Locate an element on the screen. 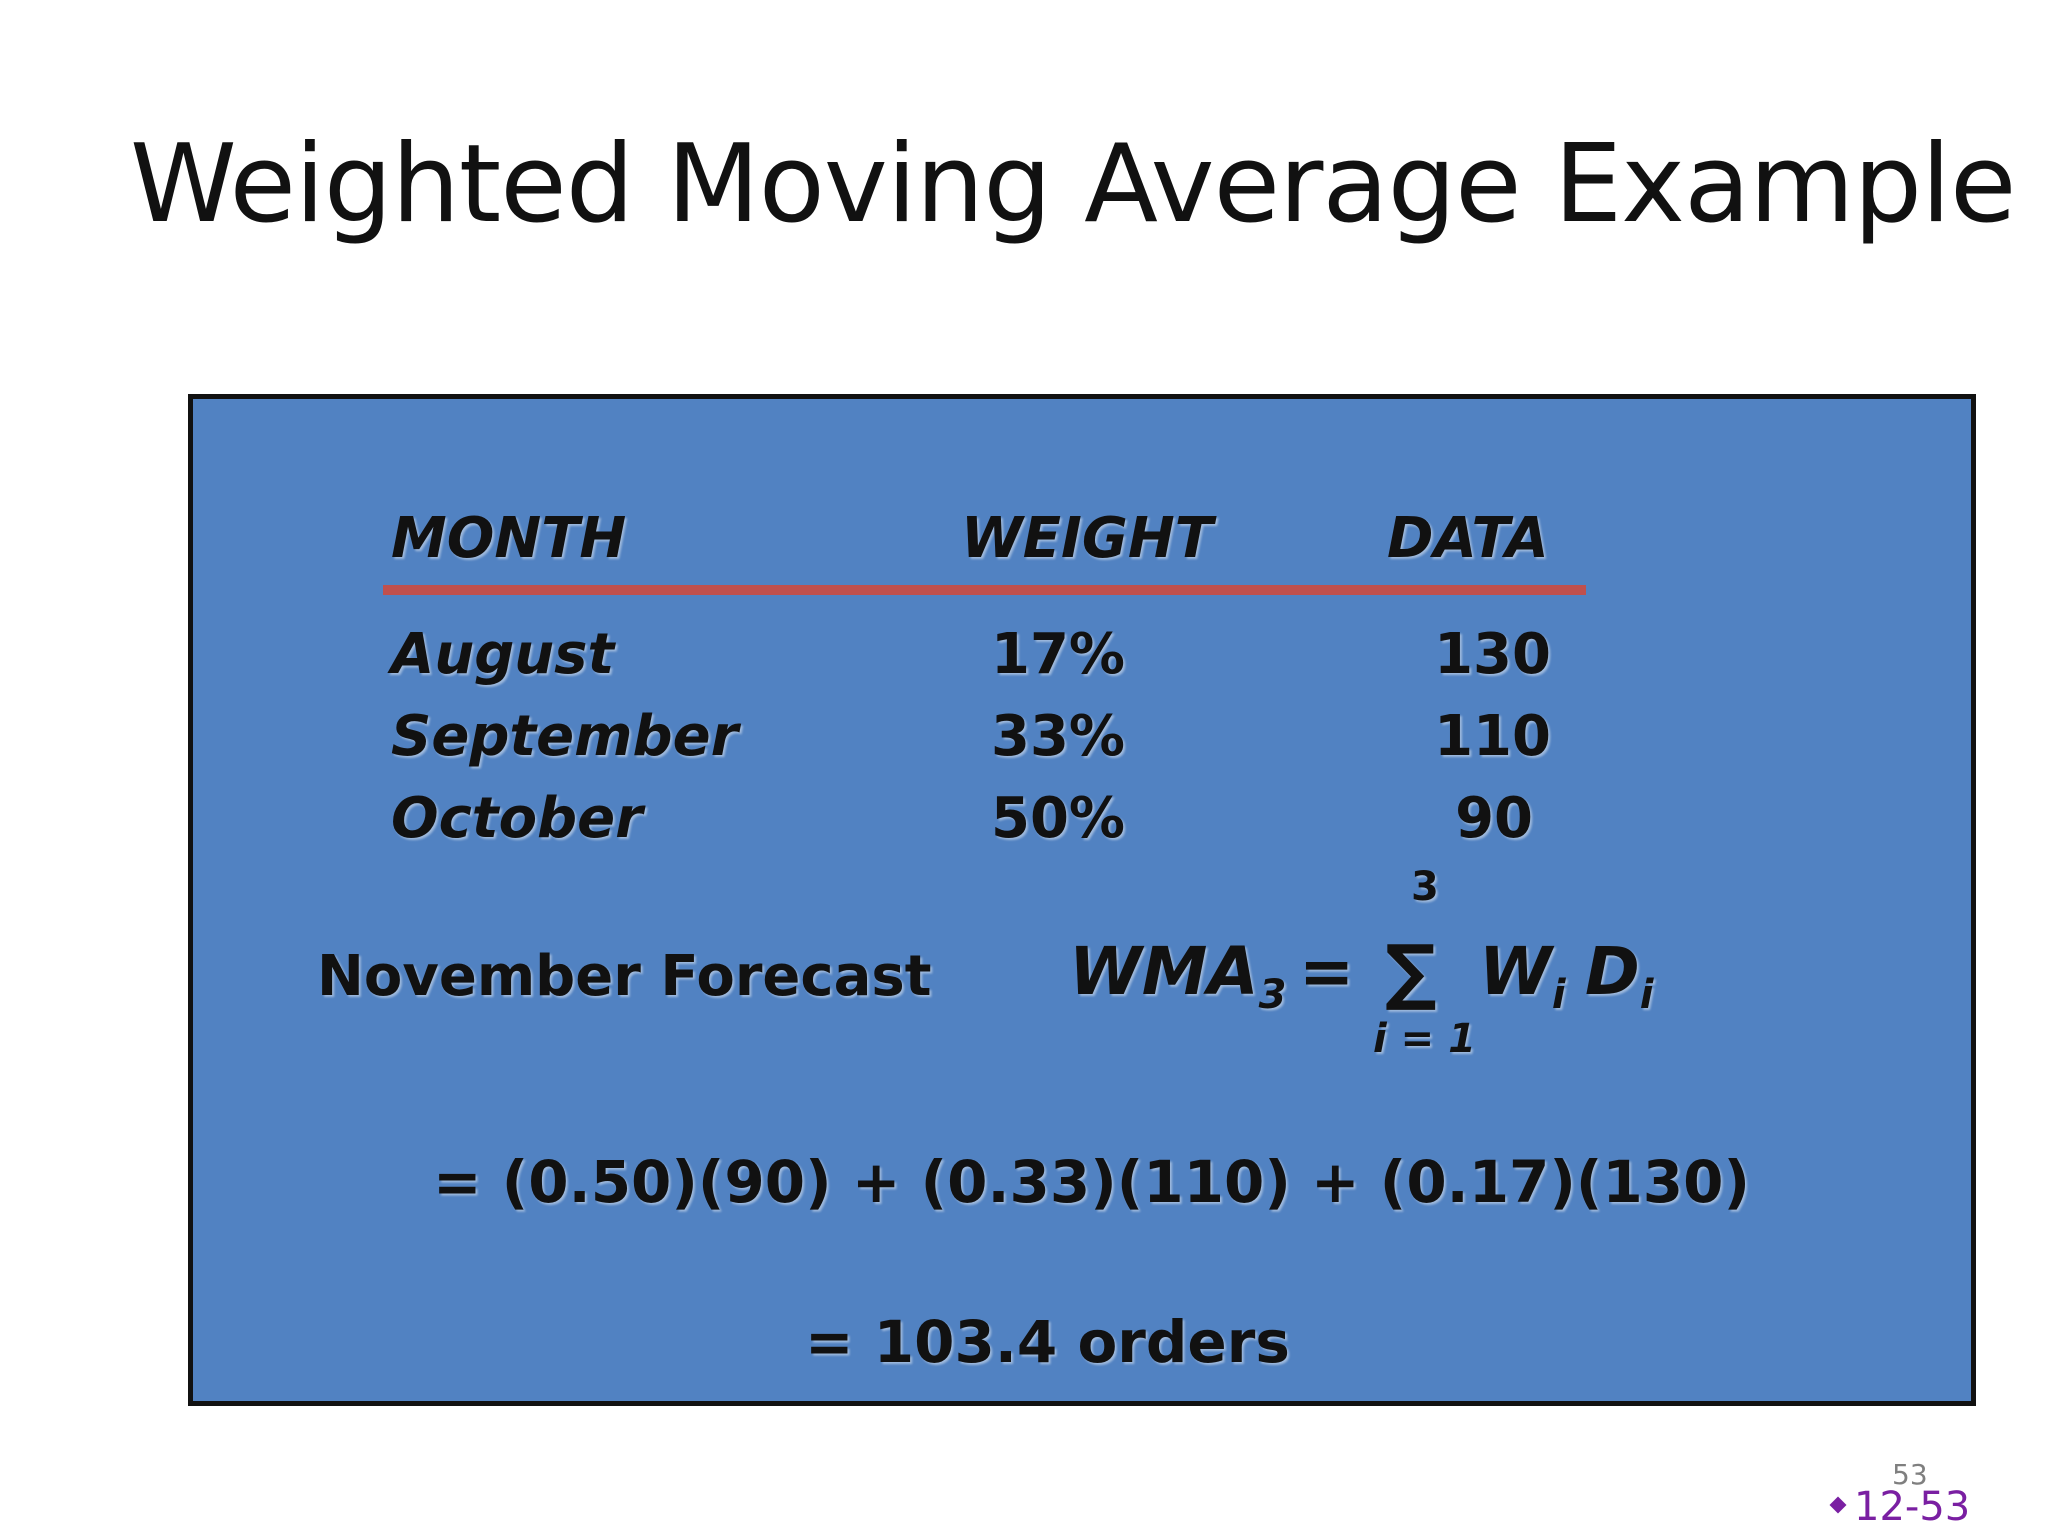  formula-equals: = is located at coordinates (1327, 971).